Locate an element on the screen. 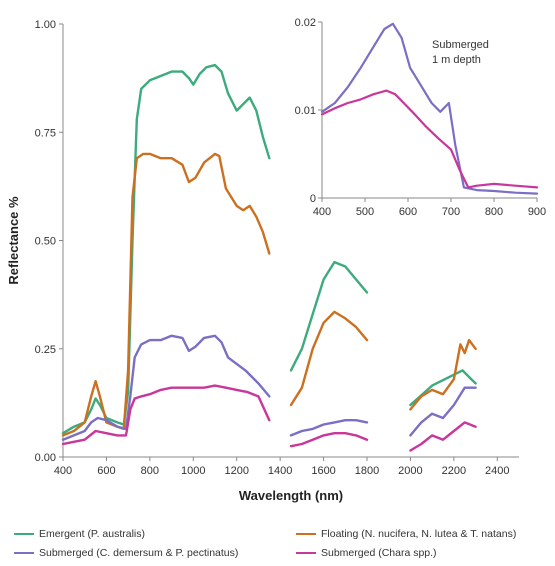  legend-label-submerged-cd: Submerged (C. demersum & P. pectinatus) is located at coordinates (139, 553).